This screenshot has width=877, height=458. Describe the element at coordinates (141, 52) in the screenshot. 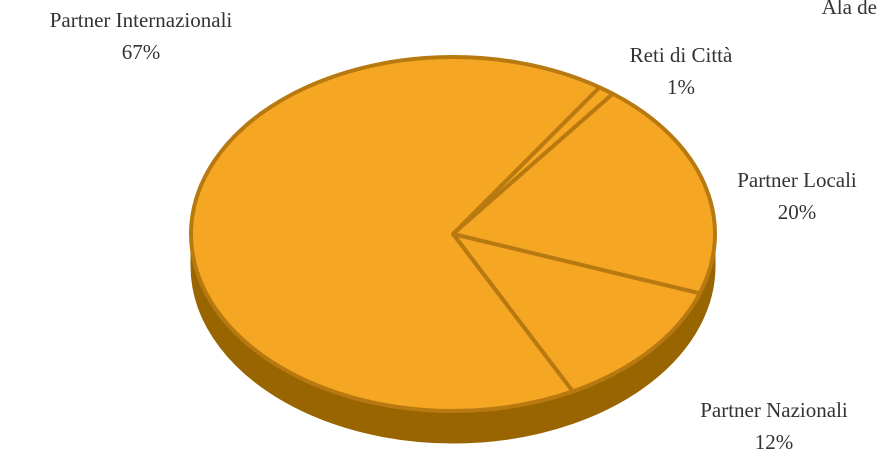

I see `value-partner-internazionali: 67%` at that location.